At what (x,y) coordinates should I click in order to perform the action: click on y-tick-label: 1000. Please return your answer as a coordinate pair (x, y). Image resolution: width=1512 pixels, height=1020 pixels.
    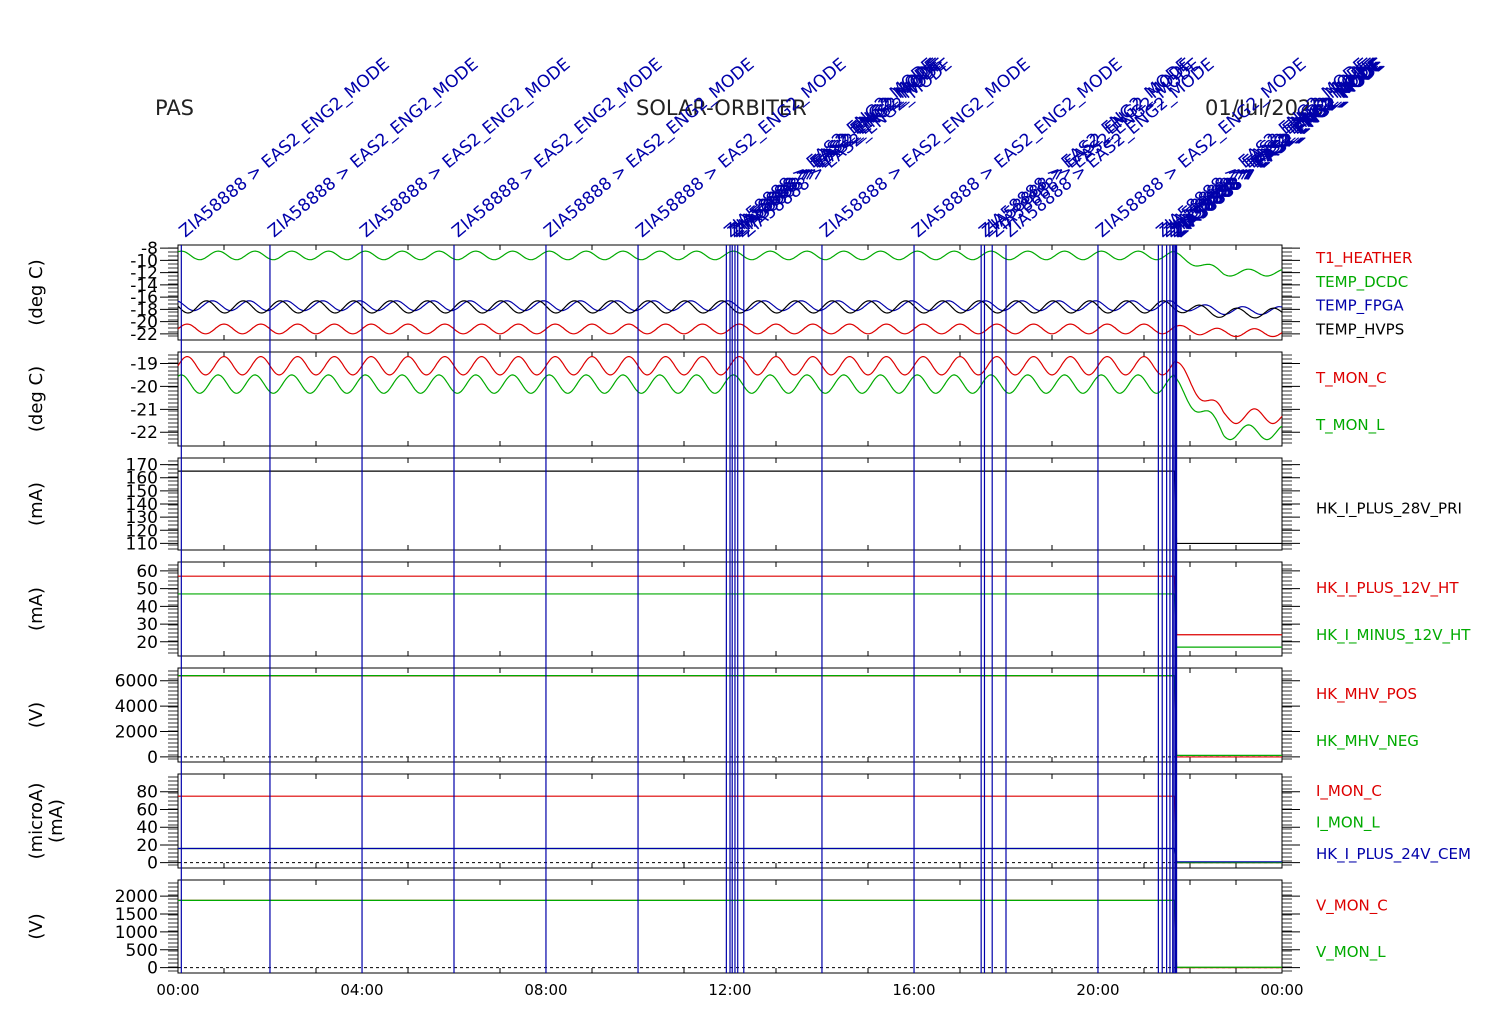
    Looking at the image, I should click on (136, 933).